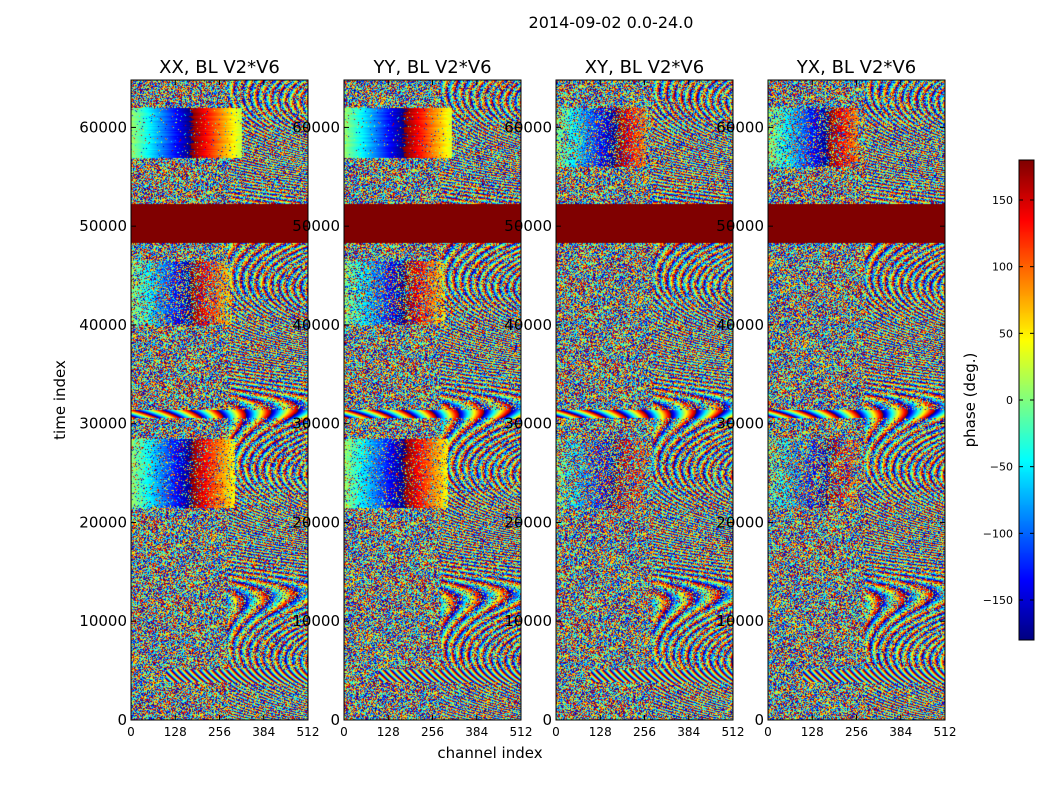  What do you see at coordinates (1002, 200) in the screenshot?
I see `colorbar-tick-label: 150` at bounding box center [1002, 200].